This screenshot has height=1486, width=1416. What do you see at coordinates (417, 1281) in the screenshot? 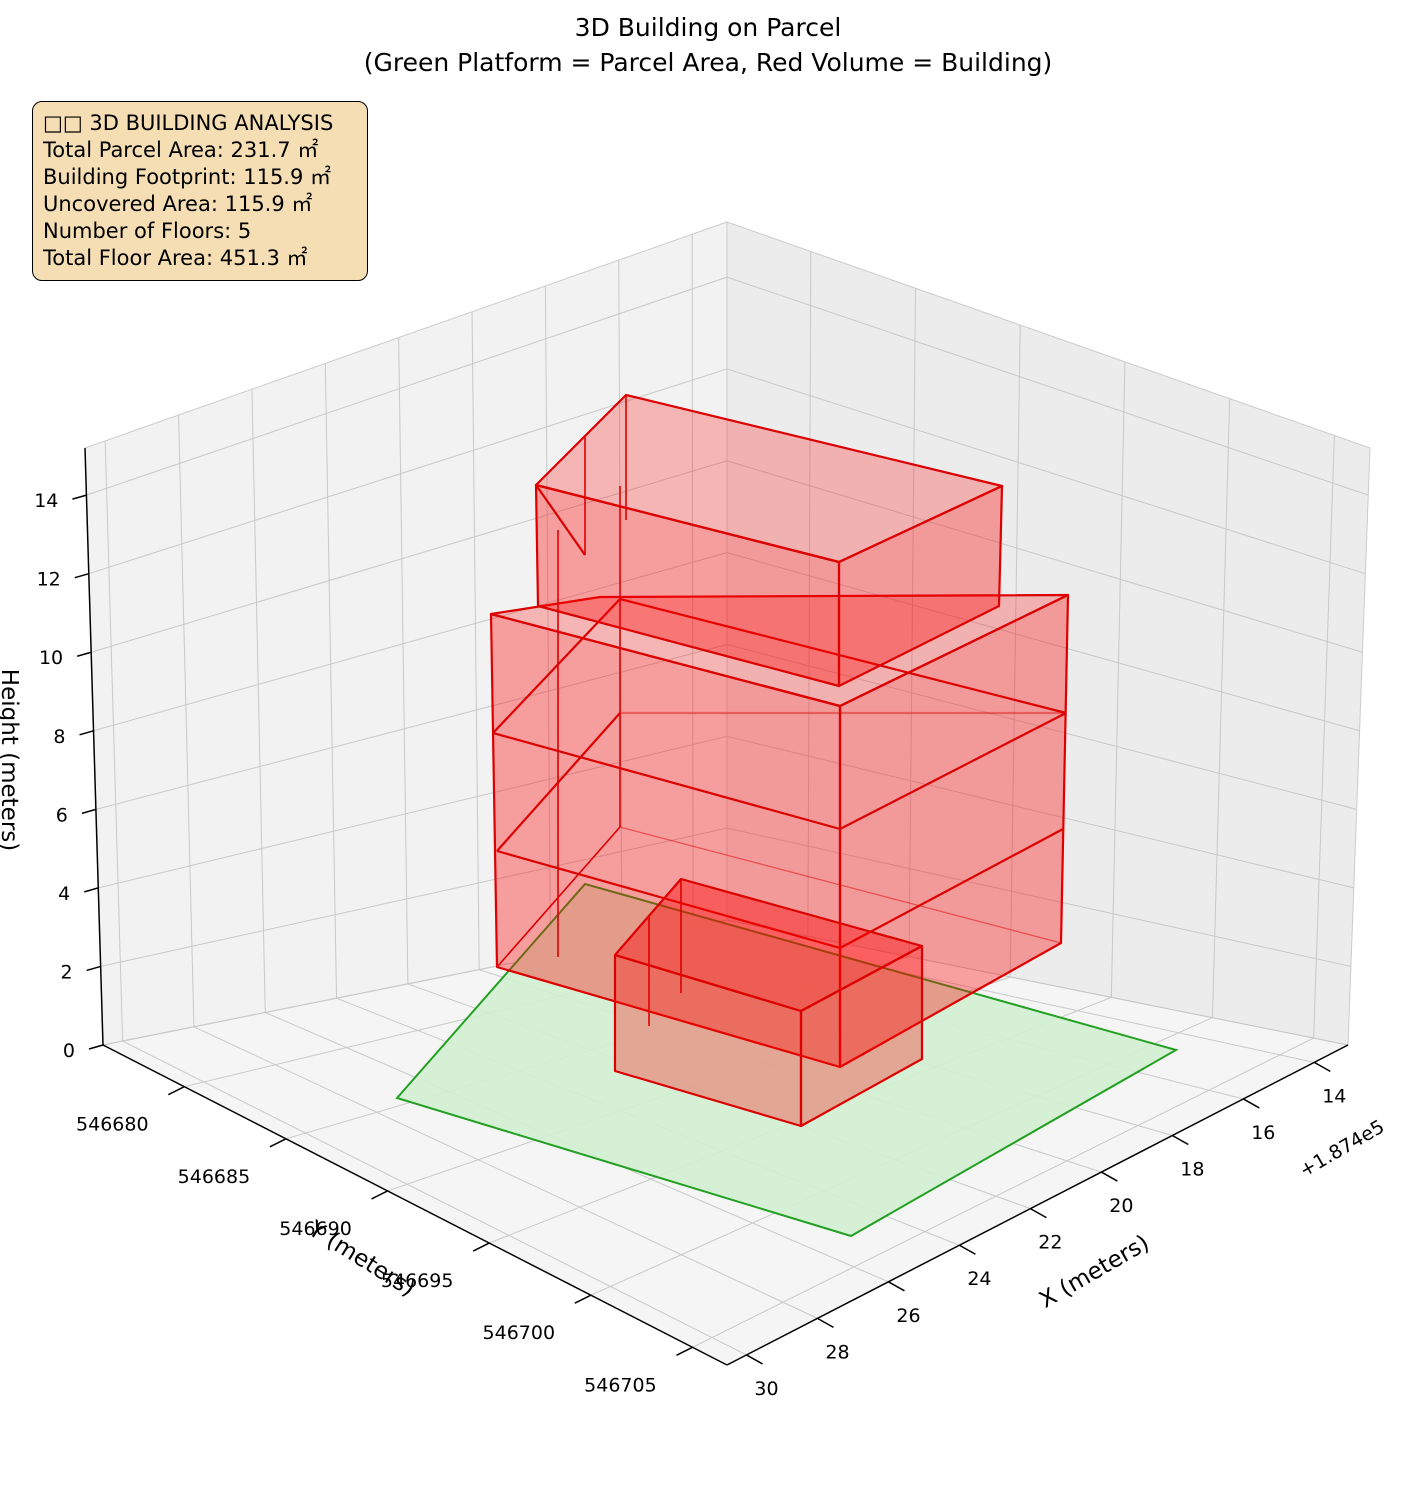
I see `y-tick-label: 546695` at bounding box center [417, 1281].